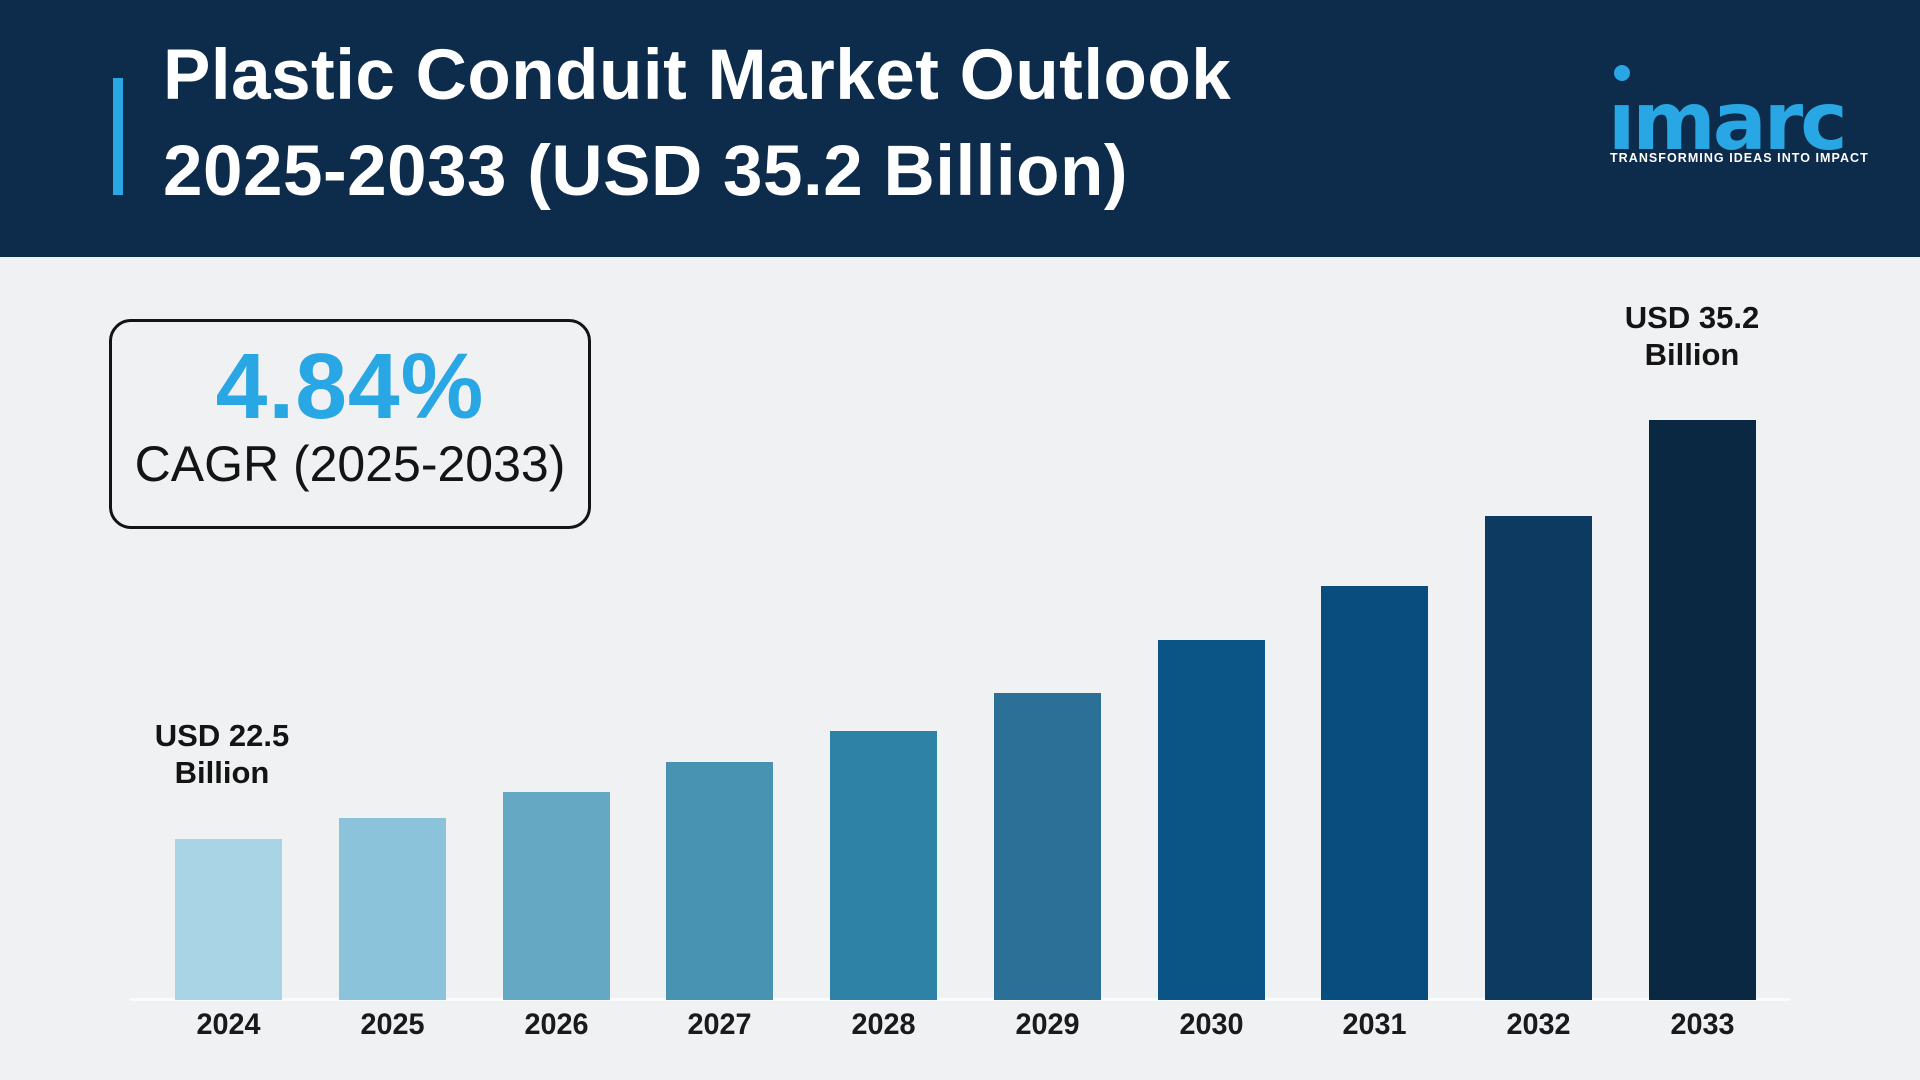 The image size is (1920, 1080). Describe the element at coordinates (1622, 73) in the screenshot. I see `logo-i-dot-icon` at that location.